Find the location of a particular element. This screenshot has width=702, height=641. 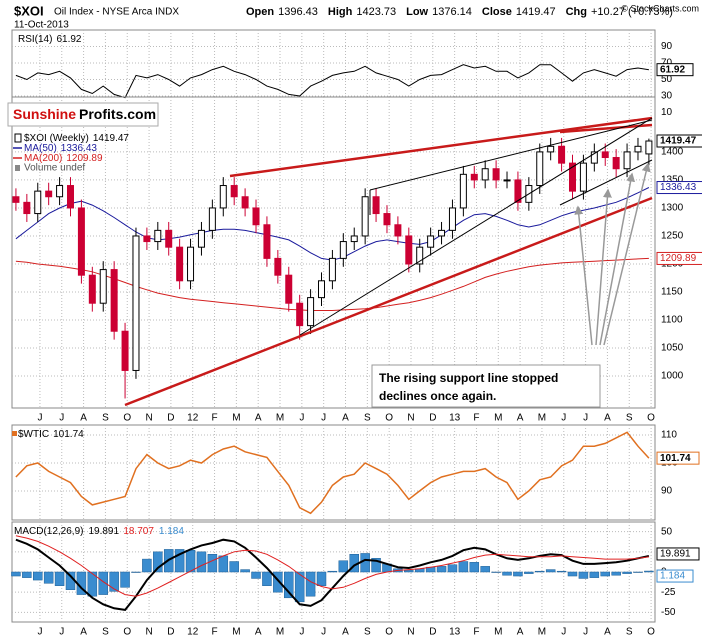

legend: MACD(12,26,9) 19.891 18.707 1.184 is located at coordinates (99, 531).